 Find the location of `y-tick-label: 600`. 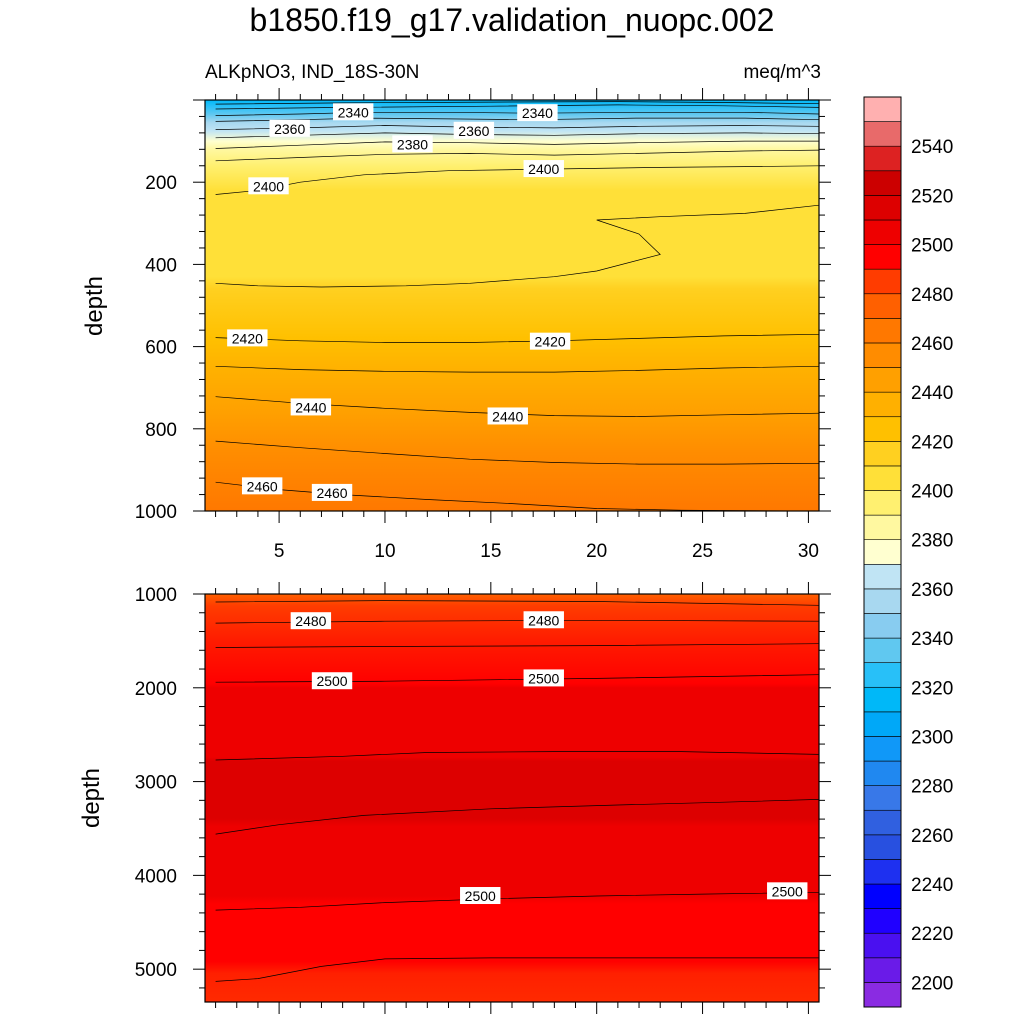

y-tick-label: 600 is located at coordinates (161, 348).